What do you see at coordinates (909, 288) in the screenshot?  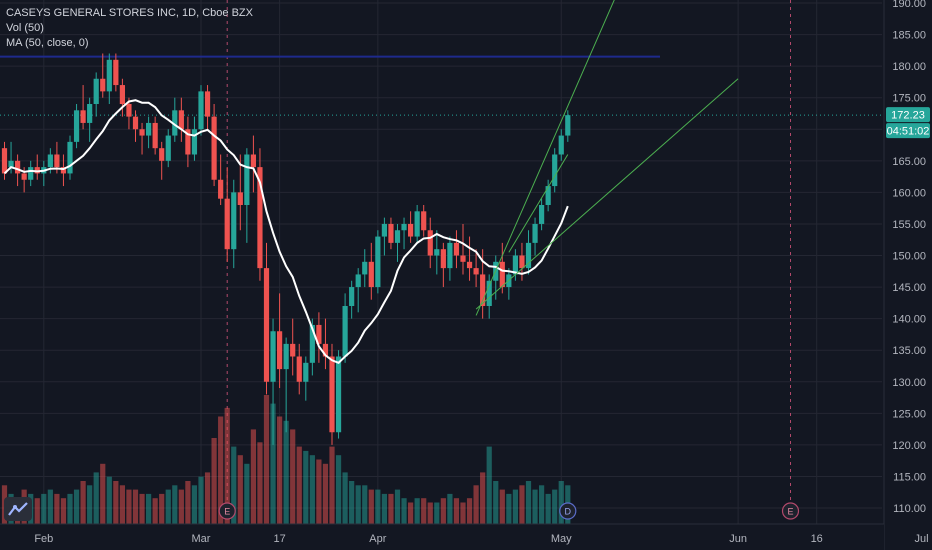 I see `y-tick-label: 145.00` at bounding box center [909, 288].